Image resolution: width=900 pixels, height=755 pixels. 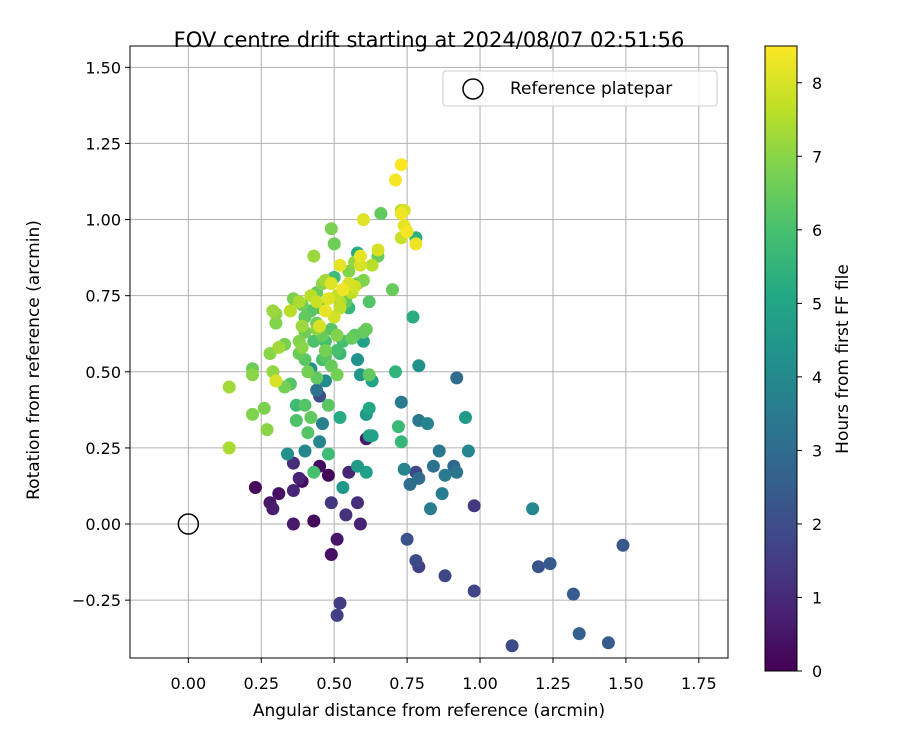 I want to click on y-tick-label: 1.00, so click(x=103, y=220).